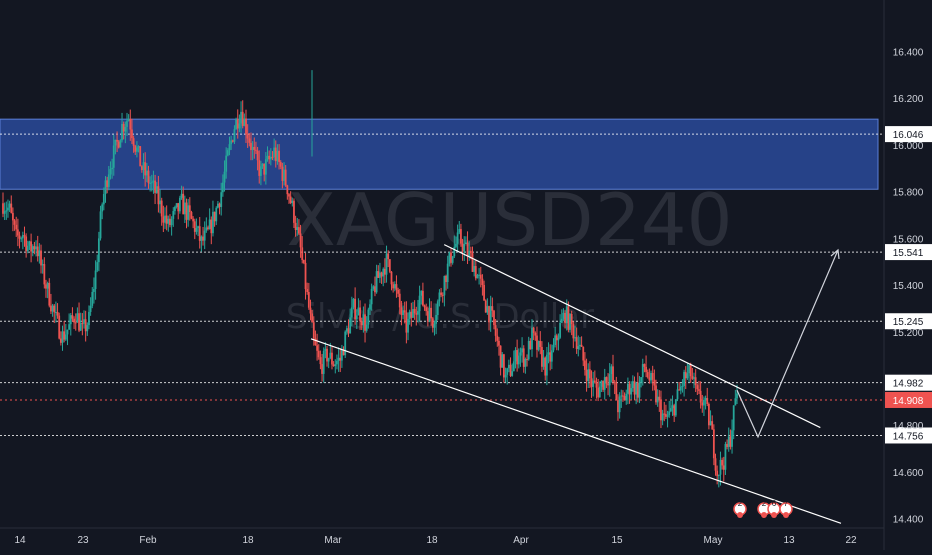 This screenshot has width=932, height=555. What do you see at coordinates (787, 344) in the screenshot?
I see `projection-path` at bounding box center [787, 344].